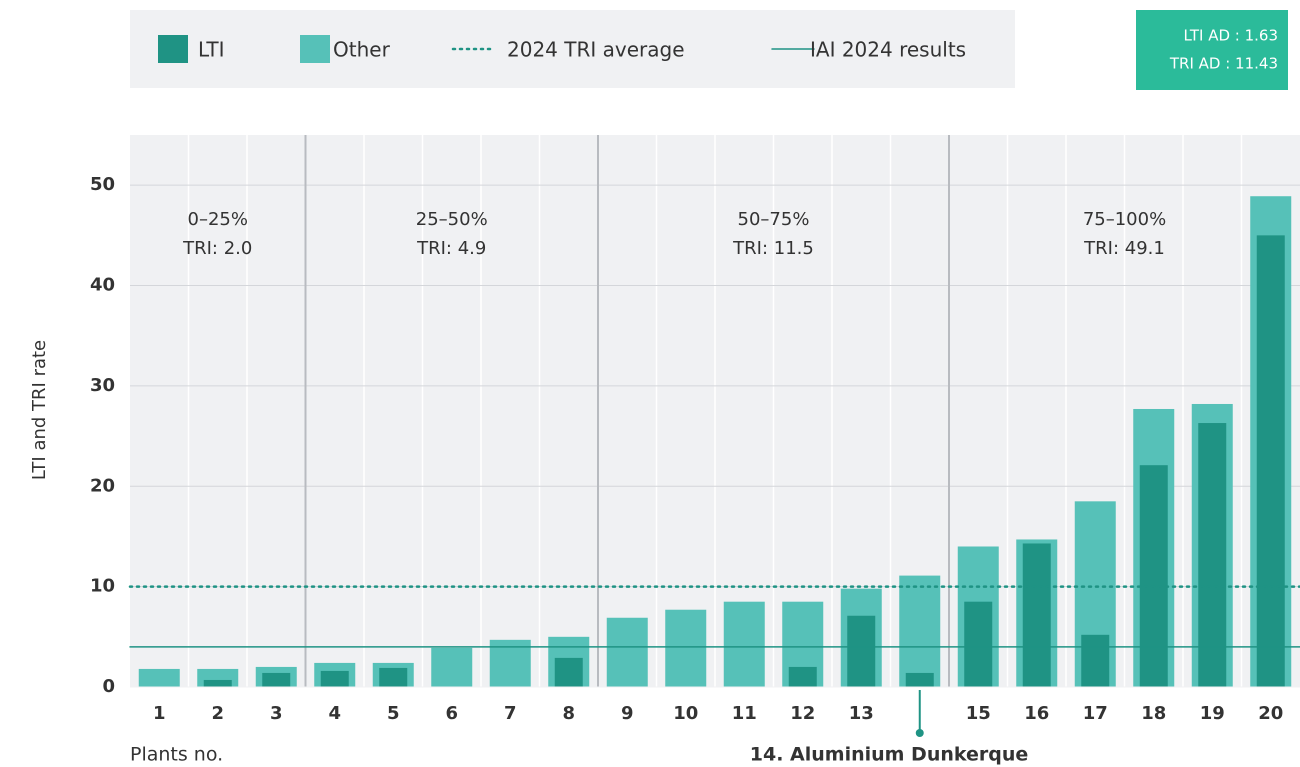 Image resolution: width=1300 pixels, height=767 pixels. What do you see at coordinates (393, 713) in the screenshot?
I see `x-tick-label: 5` at bounding box center [393, 713].